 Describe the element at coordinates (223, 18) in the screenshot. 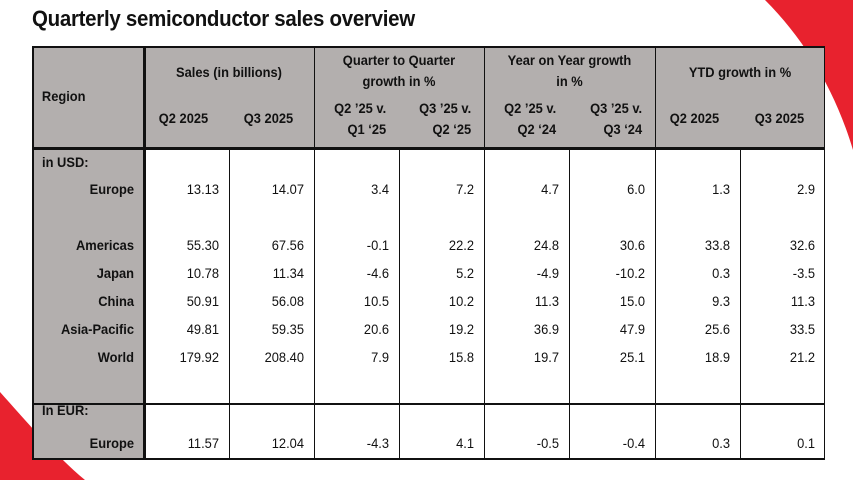

I see `page-title: Quarterly semiconductor sales overview` at that location.